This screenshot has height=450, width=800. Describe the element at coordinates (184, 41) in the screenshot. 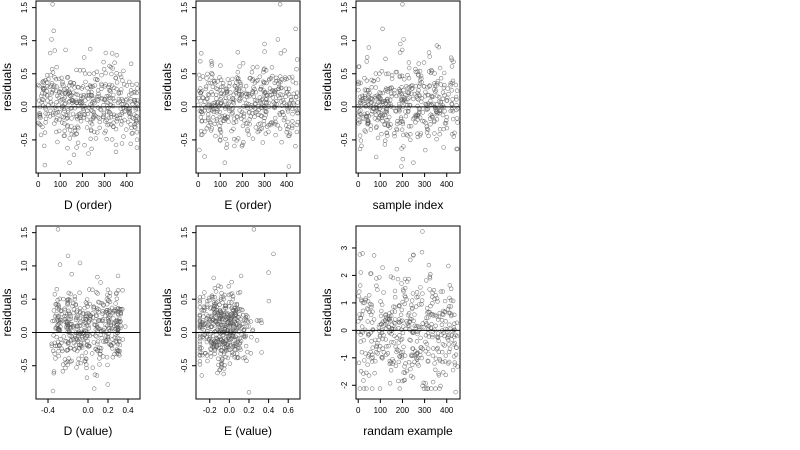

I see `y-tick-label: 1.0` at that location.